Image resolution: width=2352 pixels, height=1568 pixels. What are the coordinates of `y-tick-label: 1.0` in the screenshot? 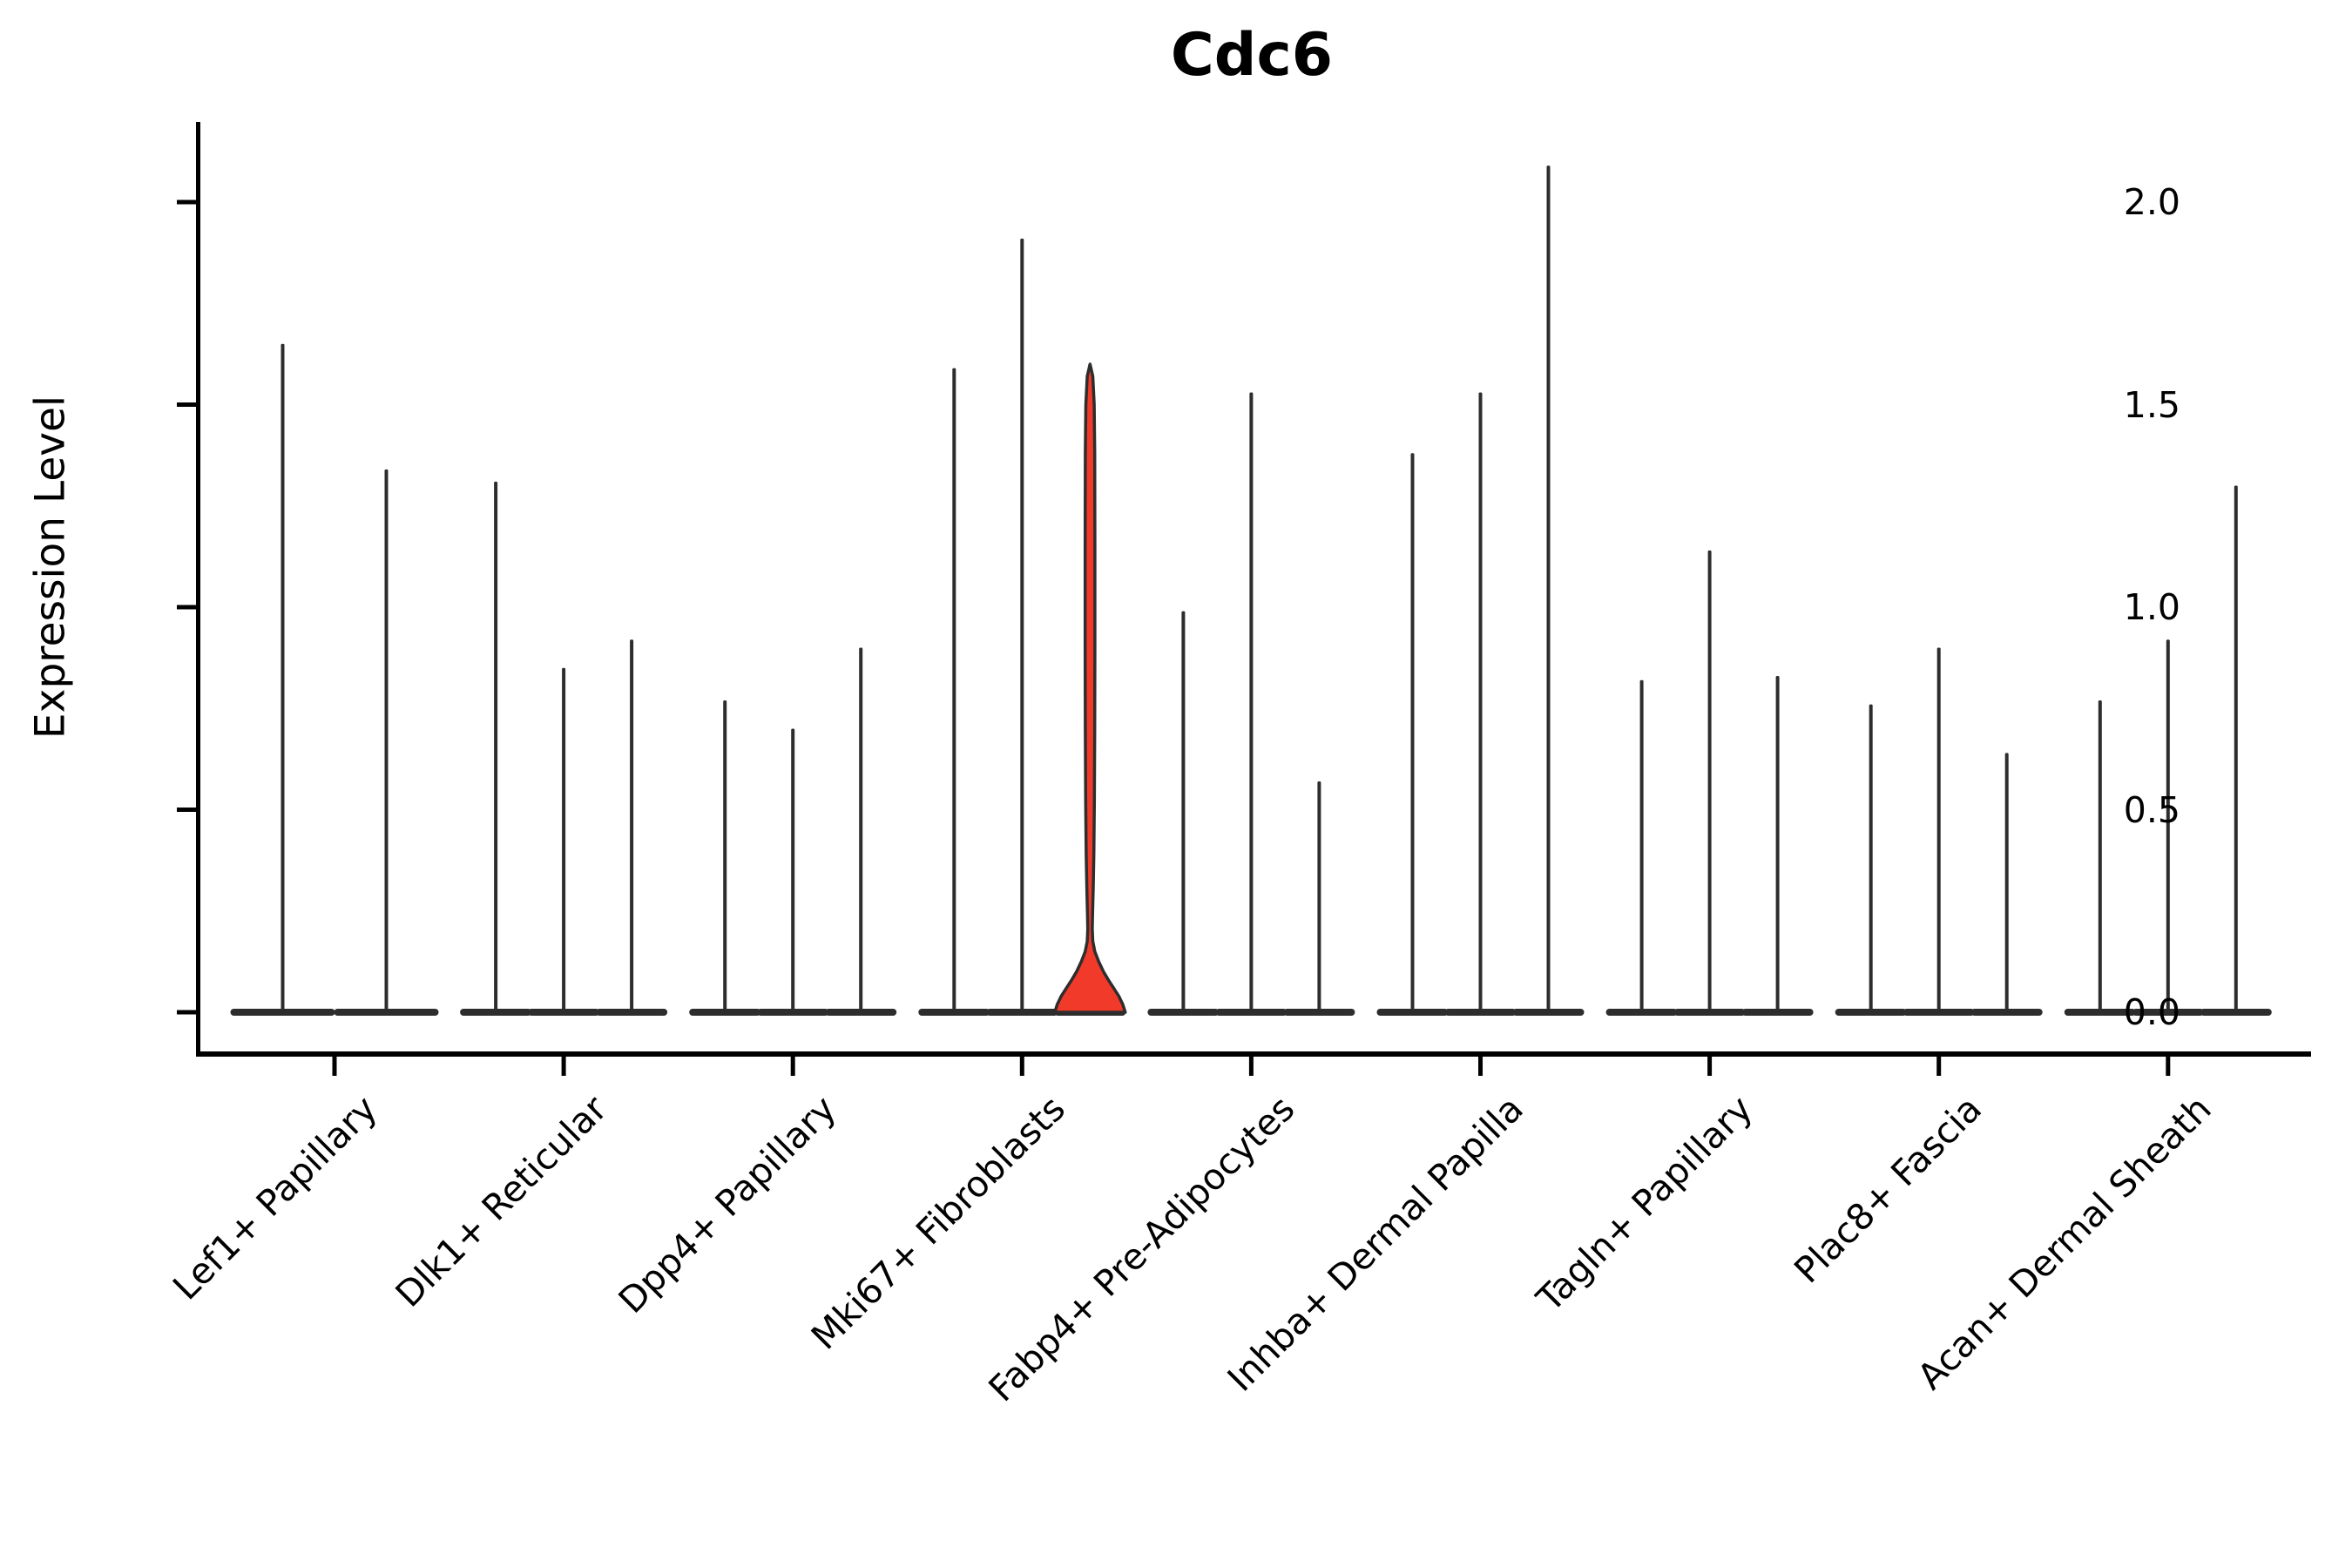 It's located at (2151, 607).